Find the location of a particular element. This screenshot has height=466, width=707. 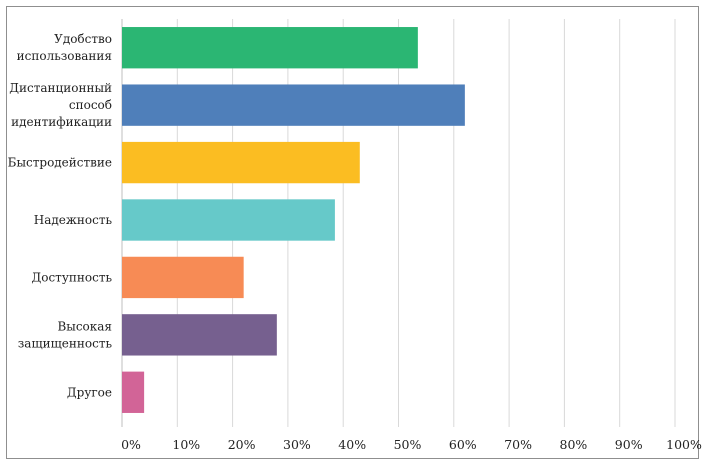

x-tick-label: 50% is located at coordinates (408, 444).